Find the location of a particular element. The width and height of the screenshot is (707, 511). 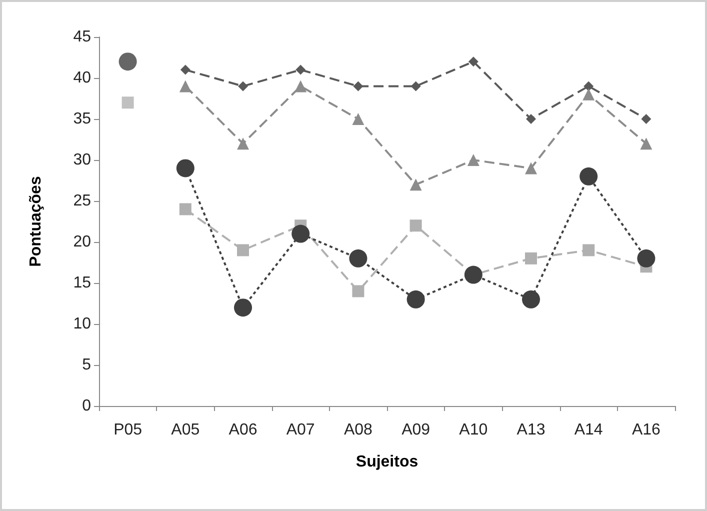

y-tick-label: 15 is located at coordinates (82, 283).